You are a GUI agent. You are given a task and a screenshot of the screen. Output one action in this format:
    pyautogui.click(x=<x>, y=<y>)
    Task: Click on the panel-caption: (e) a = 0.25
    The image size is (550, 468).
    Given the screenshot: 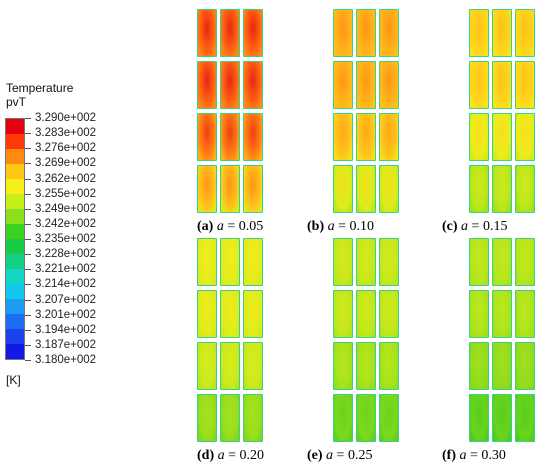 What is the action you would take?
    pyautogui.click(x=339, y=456)
    